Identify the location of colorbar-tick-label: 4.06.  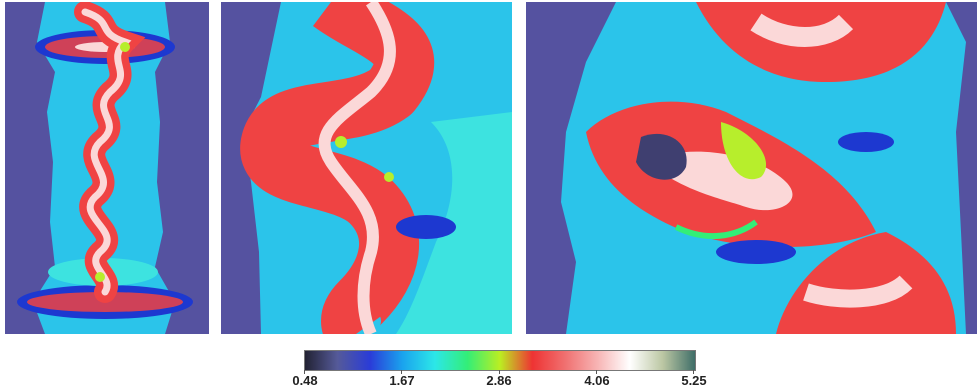
(597, 380).